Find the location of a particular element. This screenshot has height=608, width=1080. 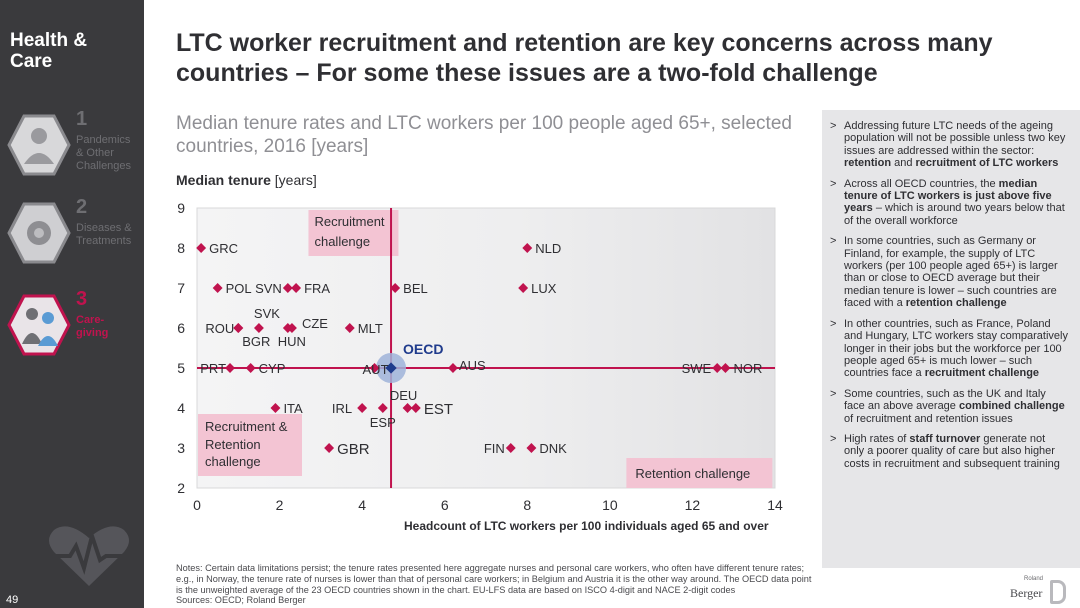

x-tick-label: 14 is located at coordinates (775, 505).